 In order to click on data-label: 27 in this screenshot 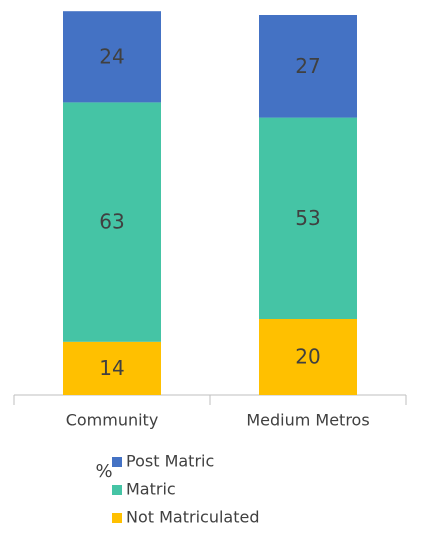, I will do `click(307, 66)`.